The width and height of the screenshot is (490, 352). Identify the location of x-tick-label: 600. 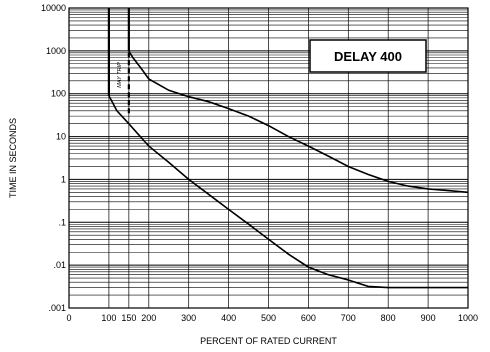
(308, 318).